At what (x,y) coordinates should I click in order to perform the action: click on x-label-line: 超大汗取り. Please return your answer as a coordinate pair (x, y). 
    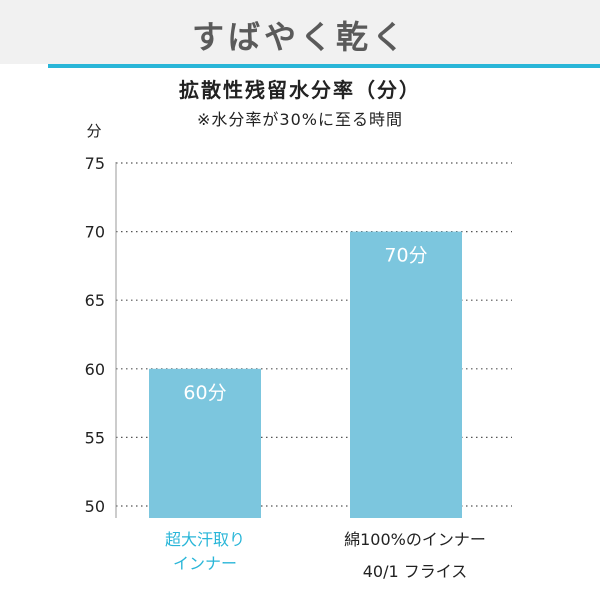
    Looking at the image, I should click on (204, 539).